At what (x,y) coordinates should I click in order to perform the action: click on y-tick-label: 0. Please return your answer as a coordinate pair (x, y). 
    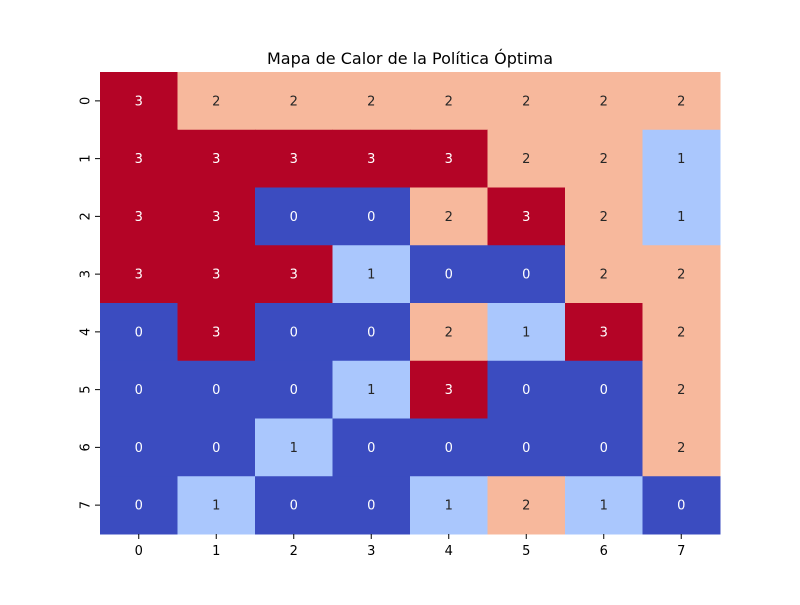
    Looking at the image, I should click on (86, 101).